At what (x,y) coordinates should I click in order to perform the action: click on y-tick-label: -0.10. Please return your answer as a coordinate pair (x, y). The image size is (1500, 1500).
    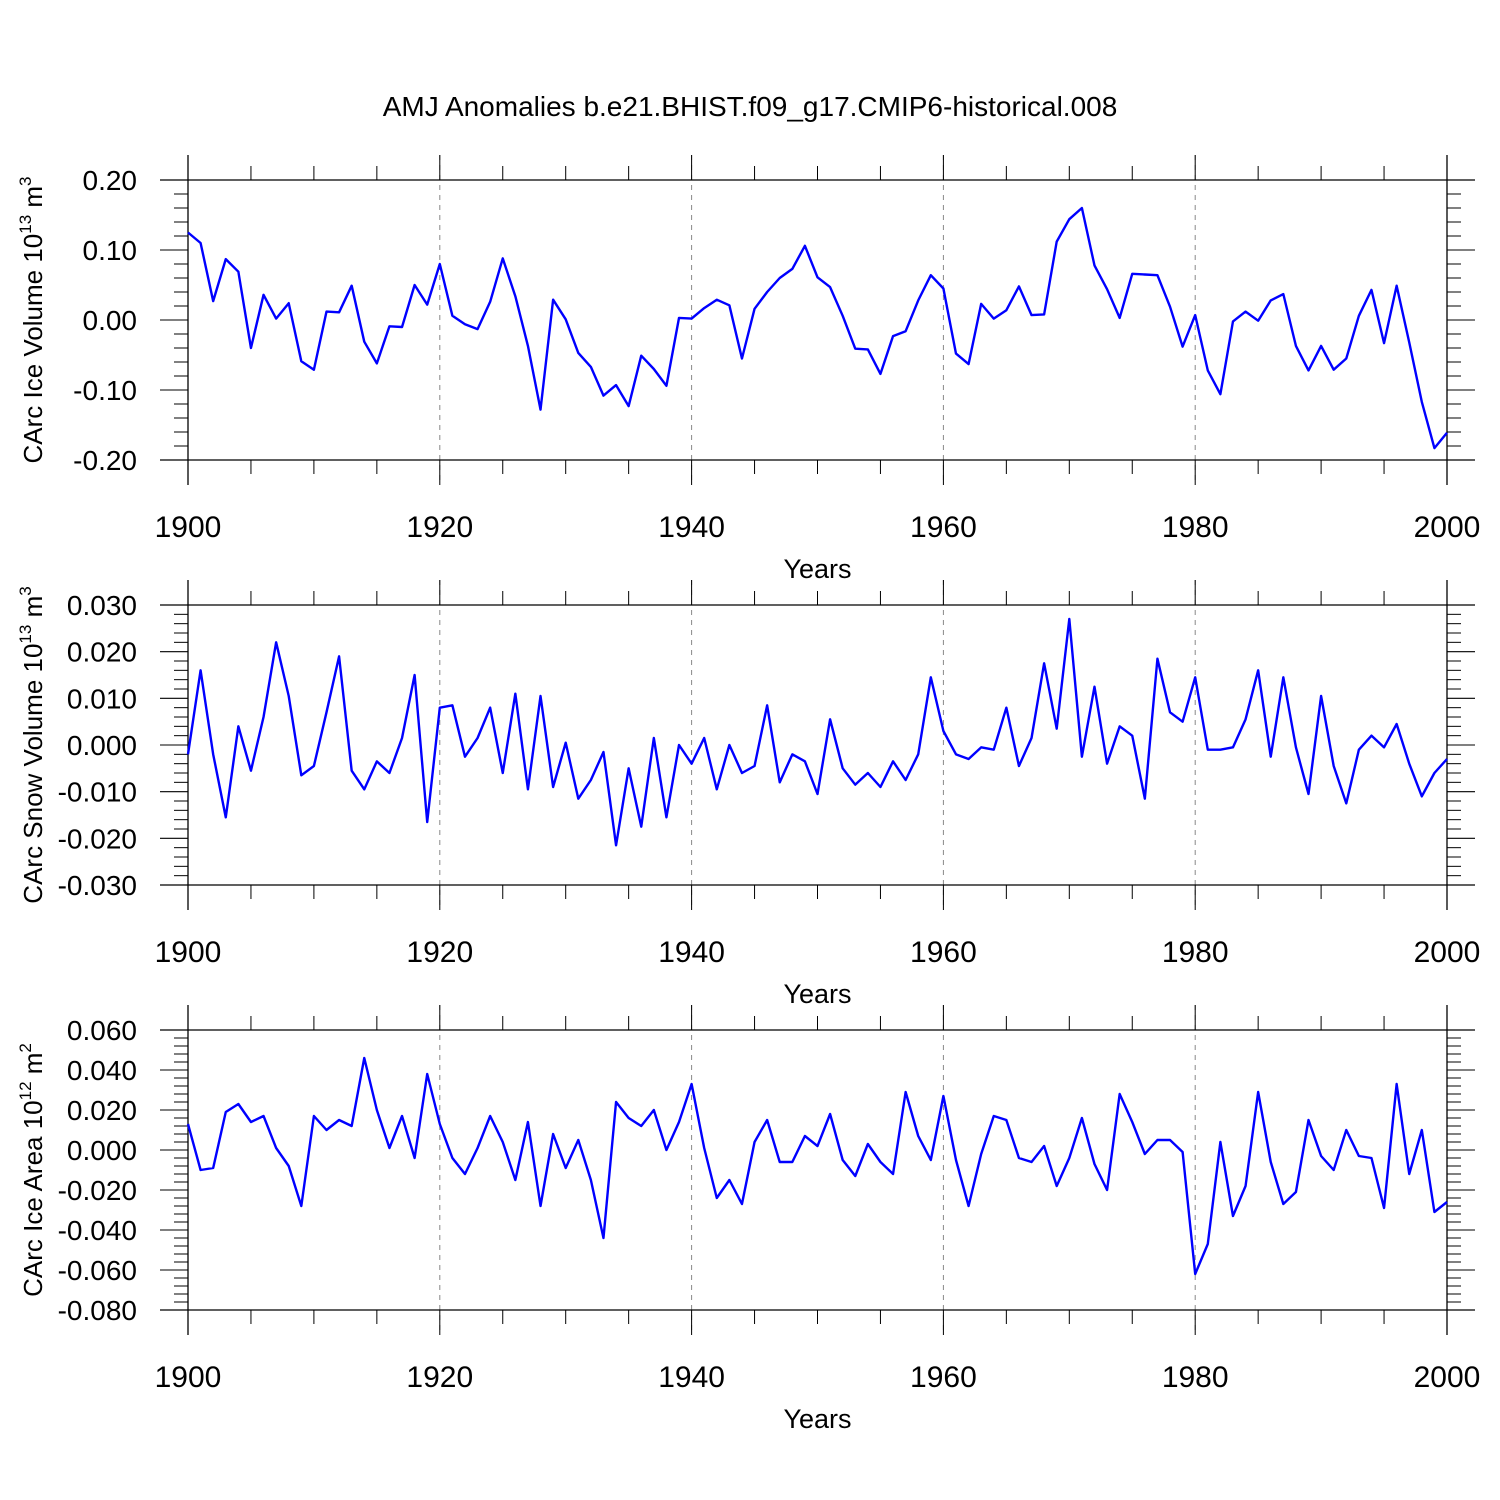
    Looking at the image, I should click on (105, 390).